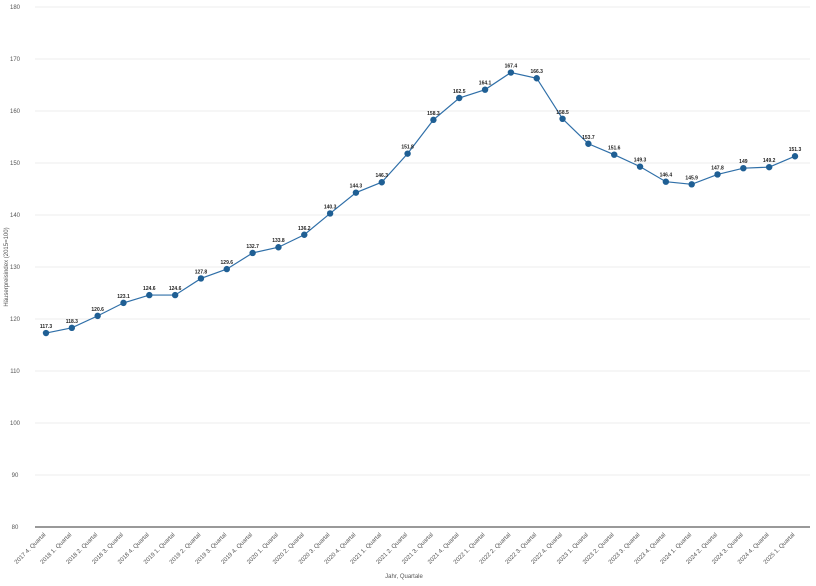 This screenshot has width=816, height=586. I want to click on y-tick-label: 110, so click(15, 372).